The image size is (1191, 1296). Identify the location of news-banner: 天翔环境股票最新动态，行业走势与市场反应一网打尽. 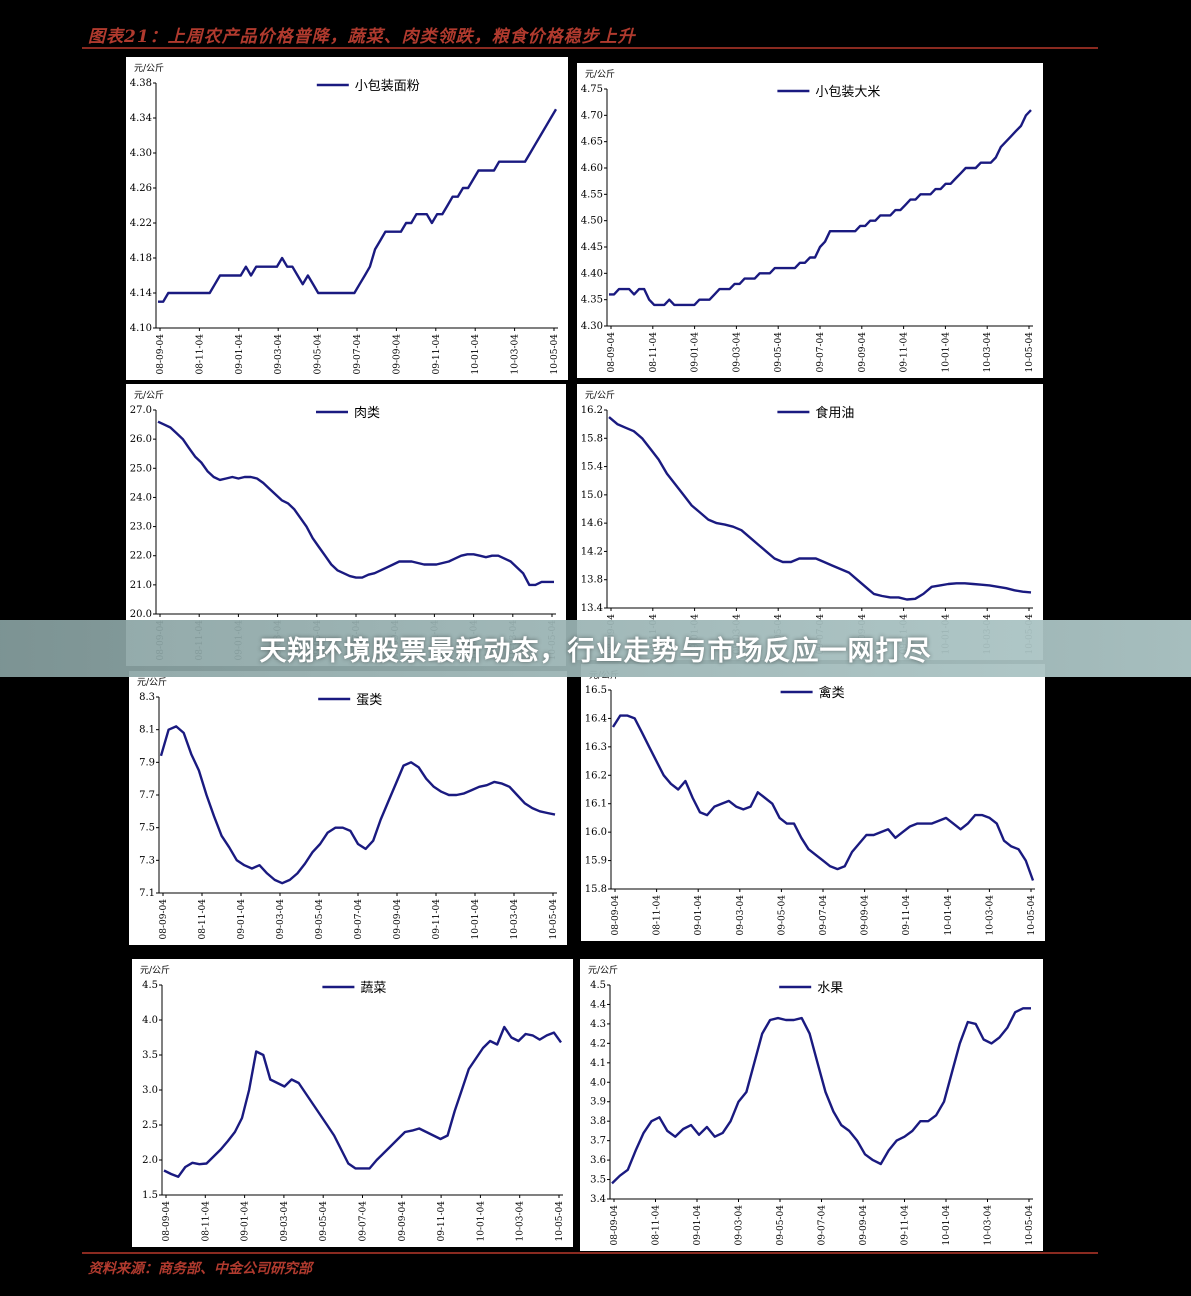
(595, 648).